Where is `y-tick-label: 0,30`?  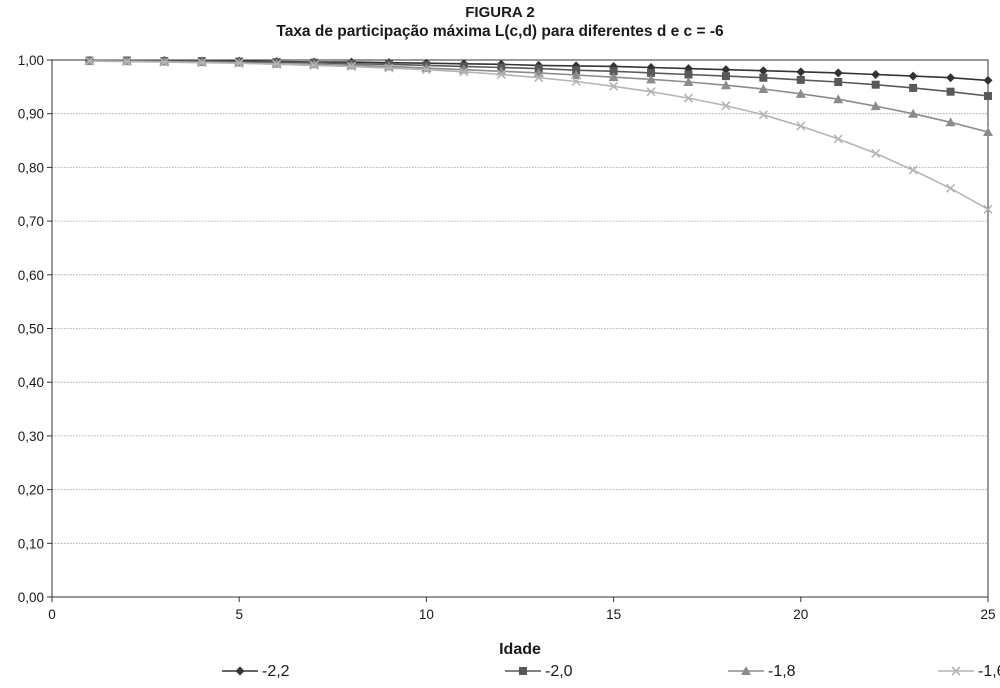 y-tick-label: 0,30 is located at coordinates (31, 436).